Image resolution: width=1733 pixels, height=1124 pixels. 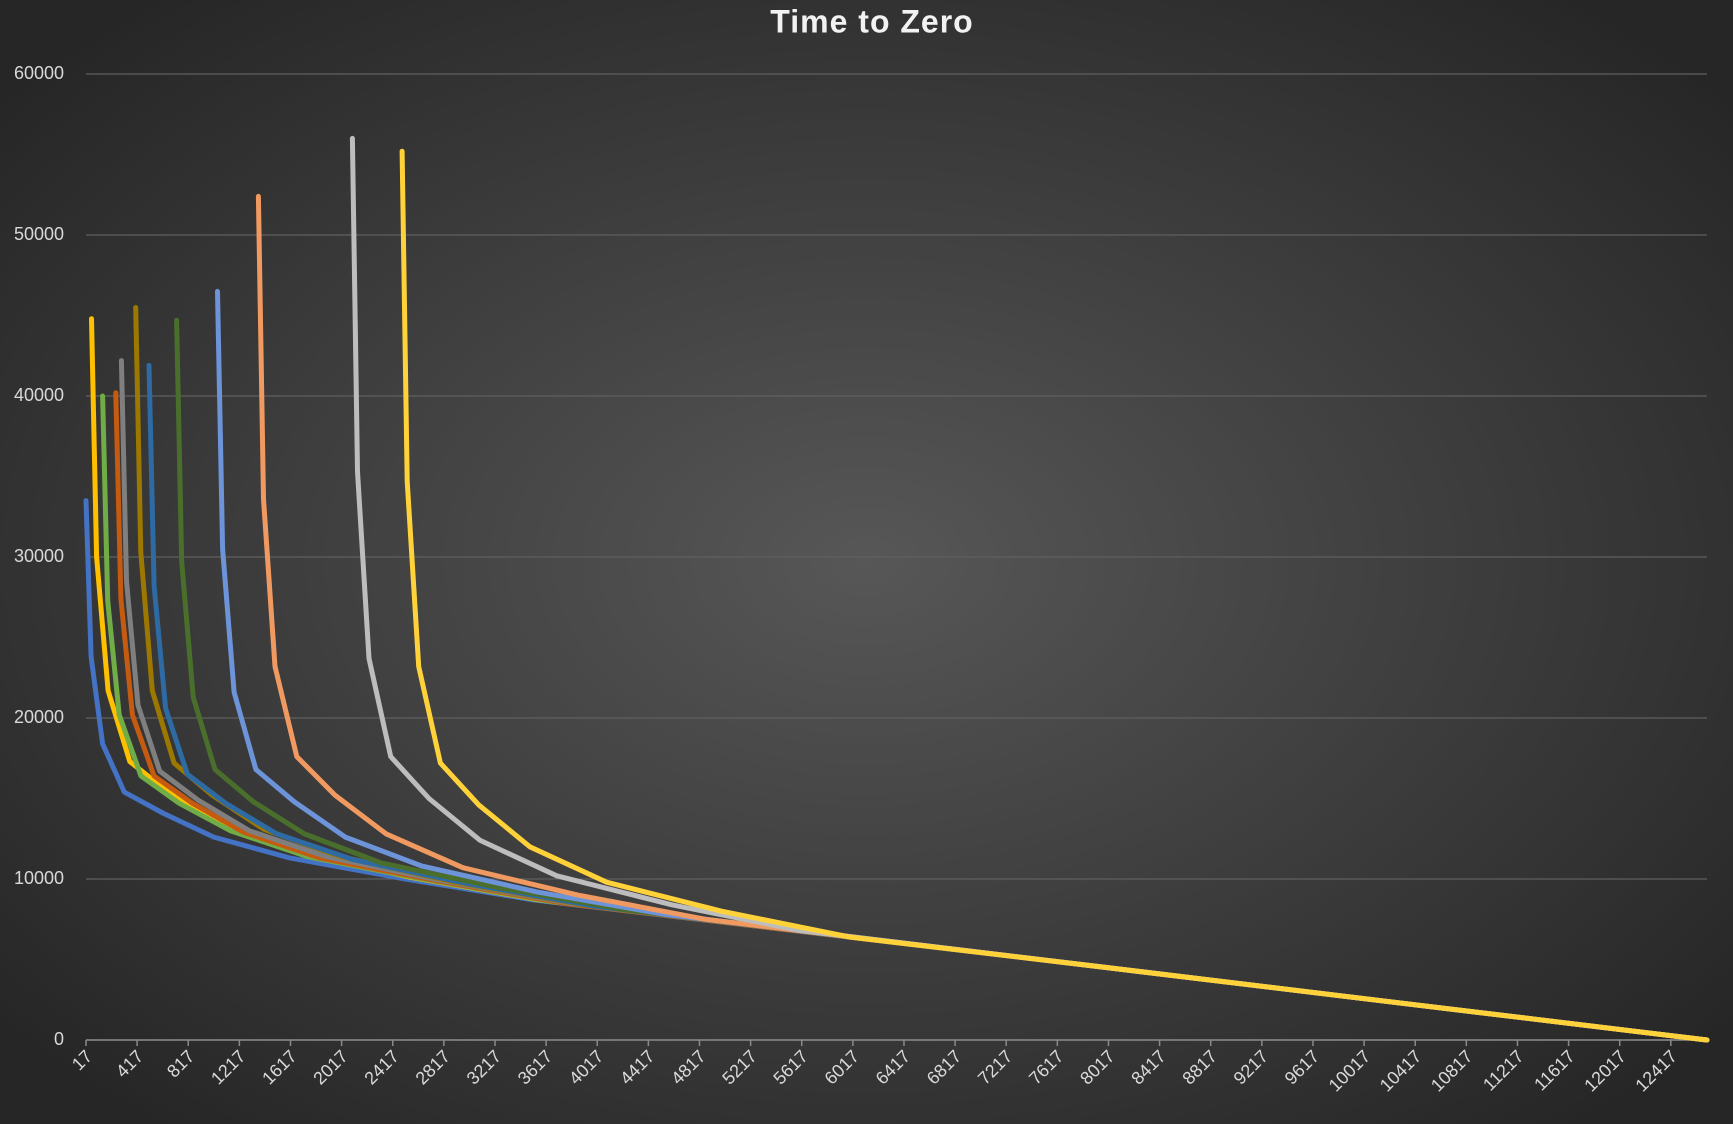 What do you see at coordinates (59, 1039) in the screenshot?
I see `y-tick-label: 0` at bounding box center [59, 1039].